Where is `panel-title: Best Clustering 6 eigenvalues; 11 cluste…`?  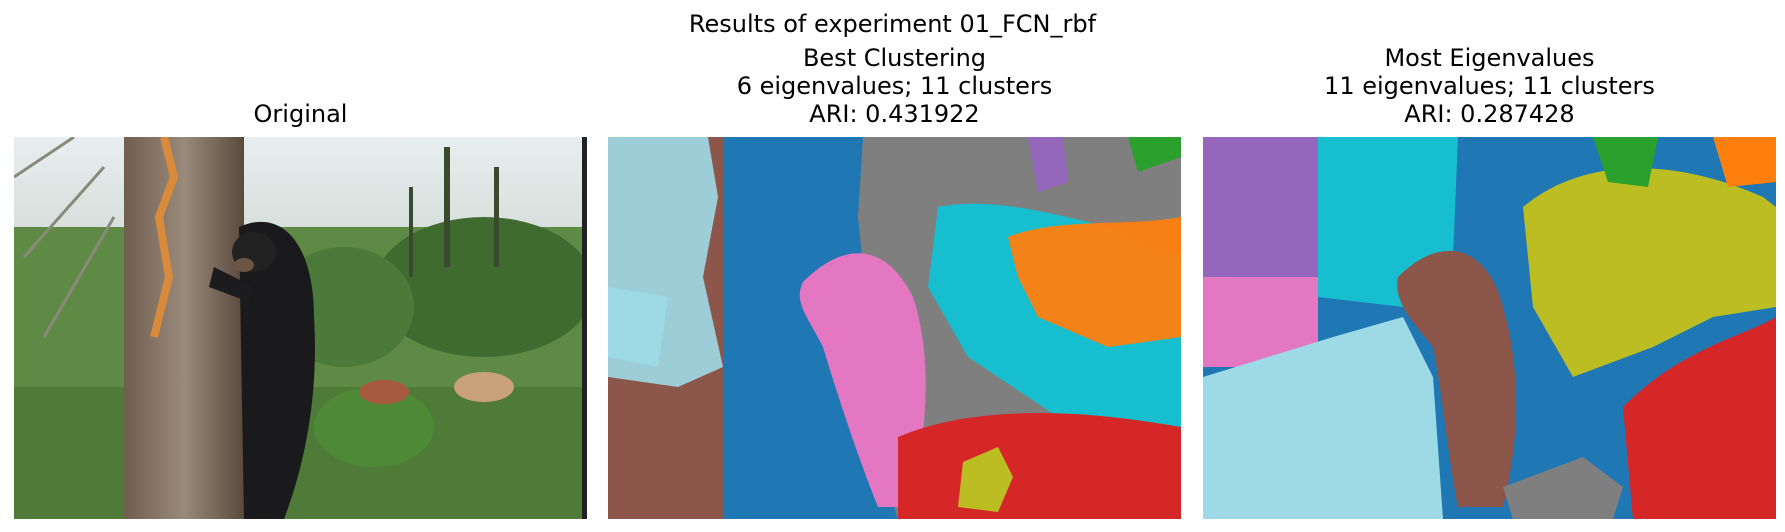 panel-title: Best Clustering 6 eigenvalues; 11 cluste… is located at coordinates (894, 86).